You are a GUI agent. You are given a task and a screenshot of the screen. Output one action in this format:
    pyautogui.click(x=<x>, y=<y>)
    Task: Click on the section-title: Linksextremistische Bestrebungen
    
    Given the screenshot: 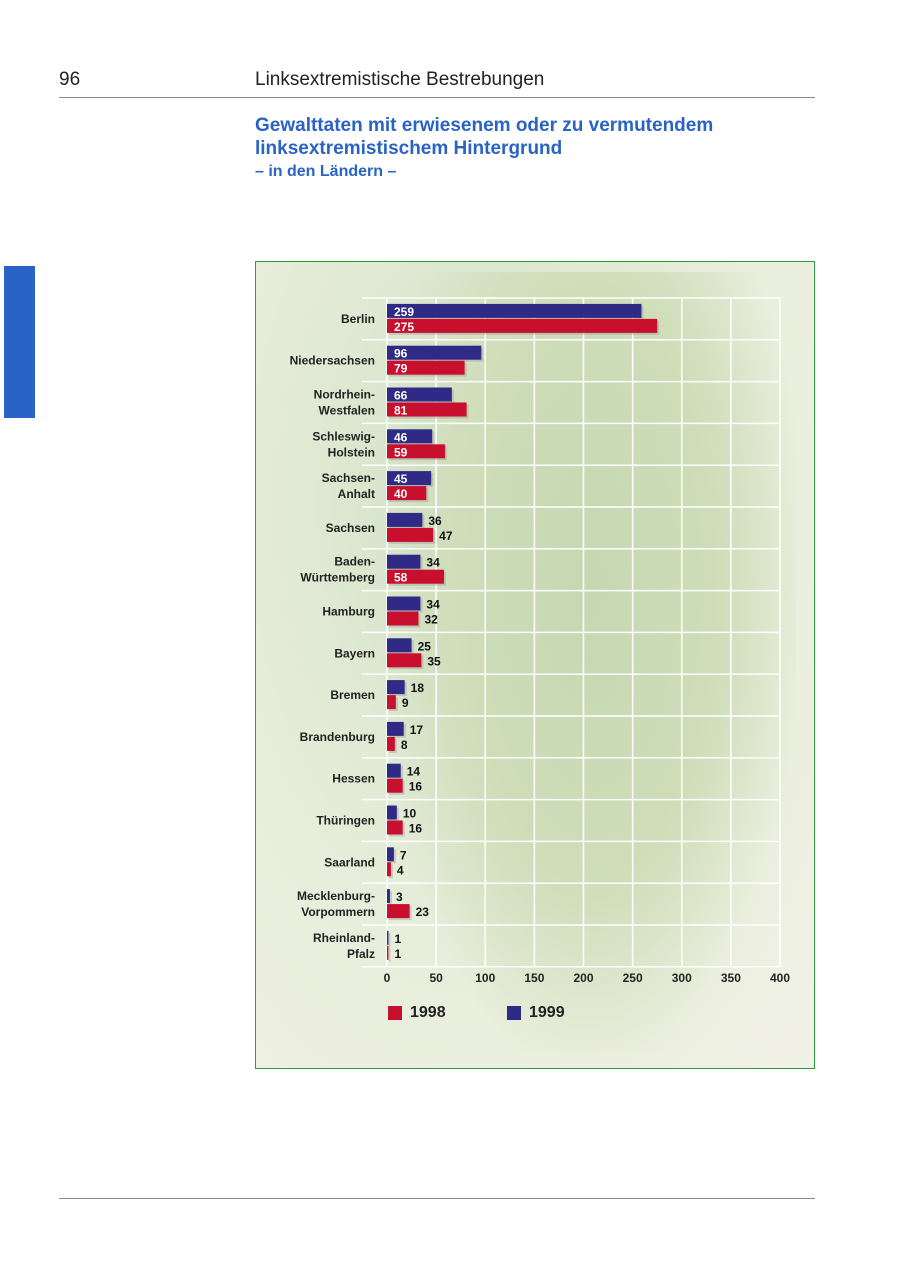 What is the action you would take?
    pyautogui.click(x=400, y=79)
    